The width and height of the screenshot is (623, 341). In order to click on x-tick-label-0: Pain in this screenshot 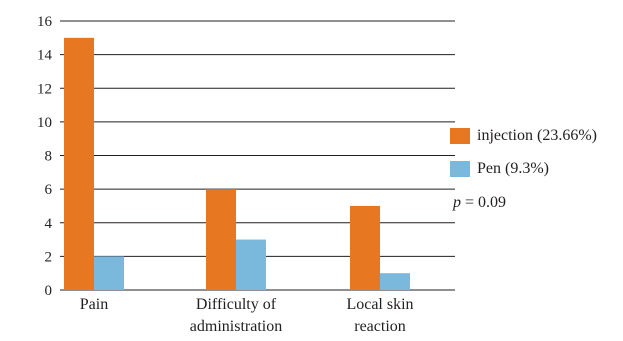, I will do `click(94, 304)`.